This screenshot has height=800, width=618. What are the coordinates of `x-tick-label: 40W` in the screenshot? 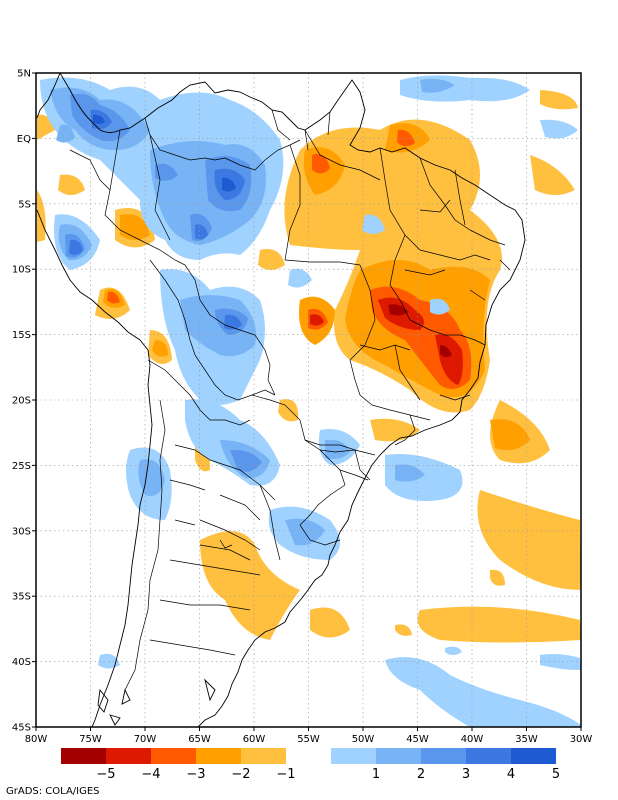 It's located at (472, 739).